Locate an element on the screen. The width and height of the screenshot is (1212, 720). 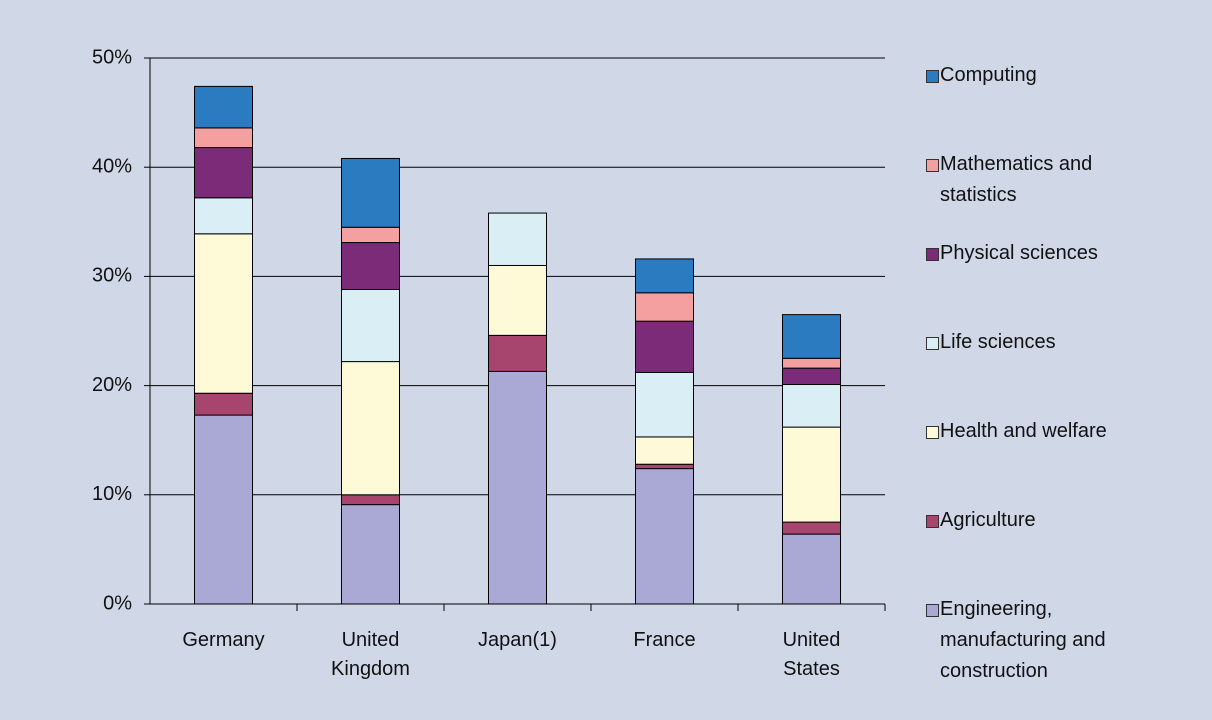
legend-label: Agriculture is located at coordinates (988, 520).